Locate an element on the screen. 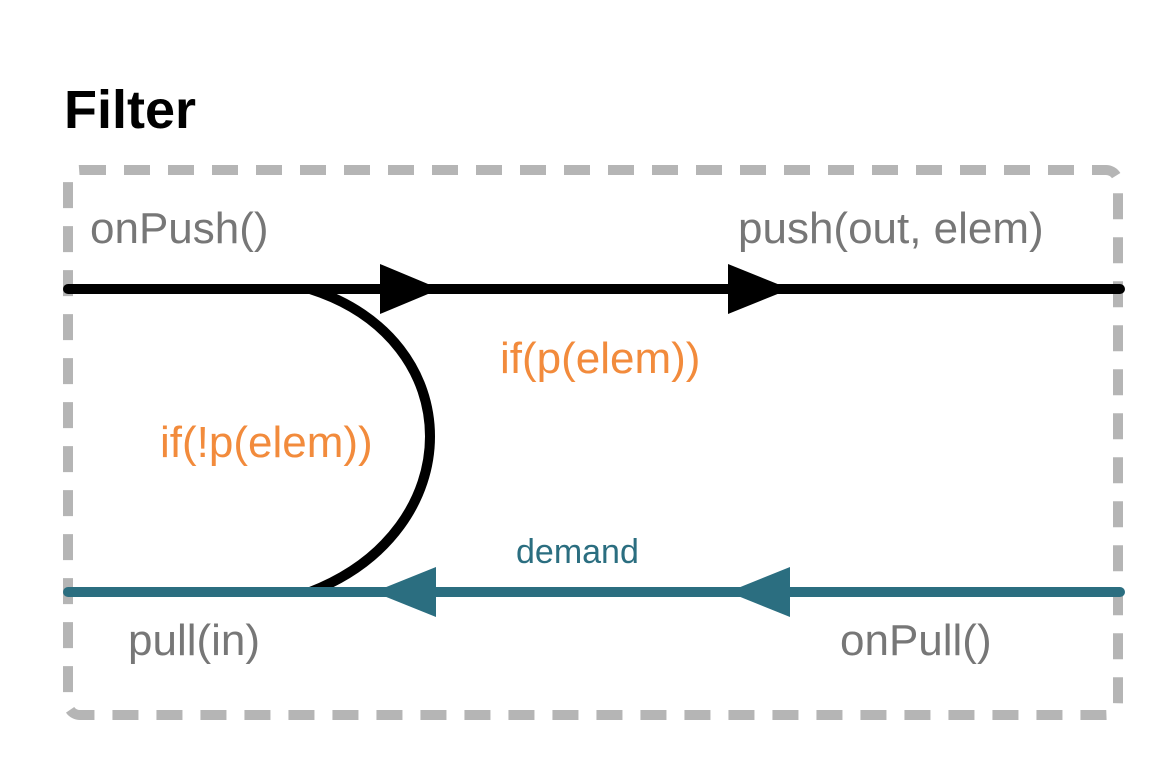 The image size is (1174, 766). on-push-label: onPush() is located at coordinates (179, 228).